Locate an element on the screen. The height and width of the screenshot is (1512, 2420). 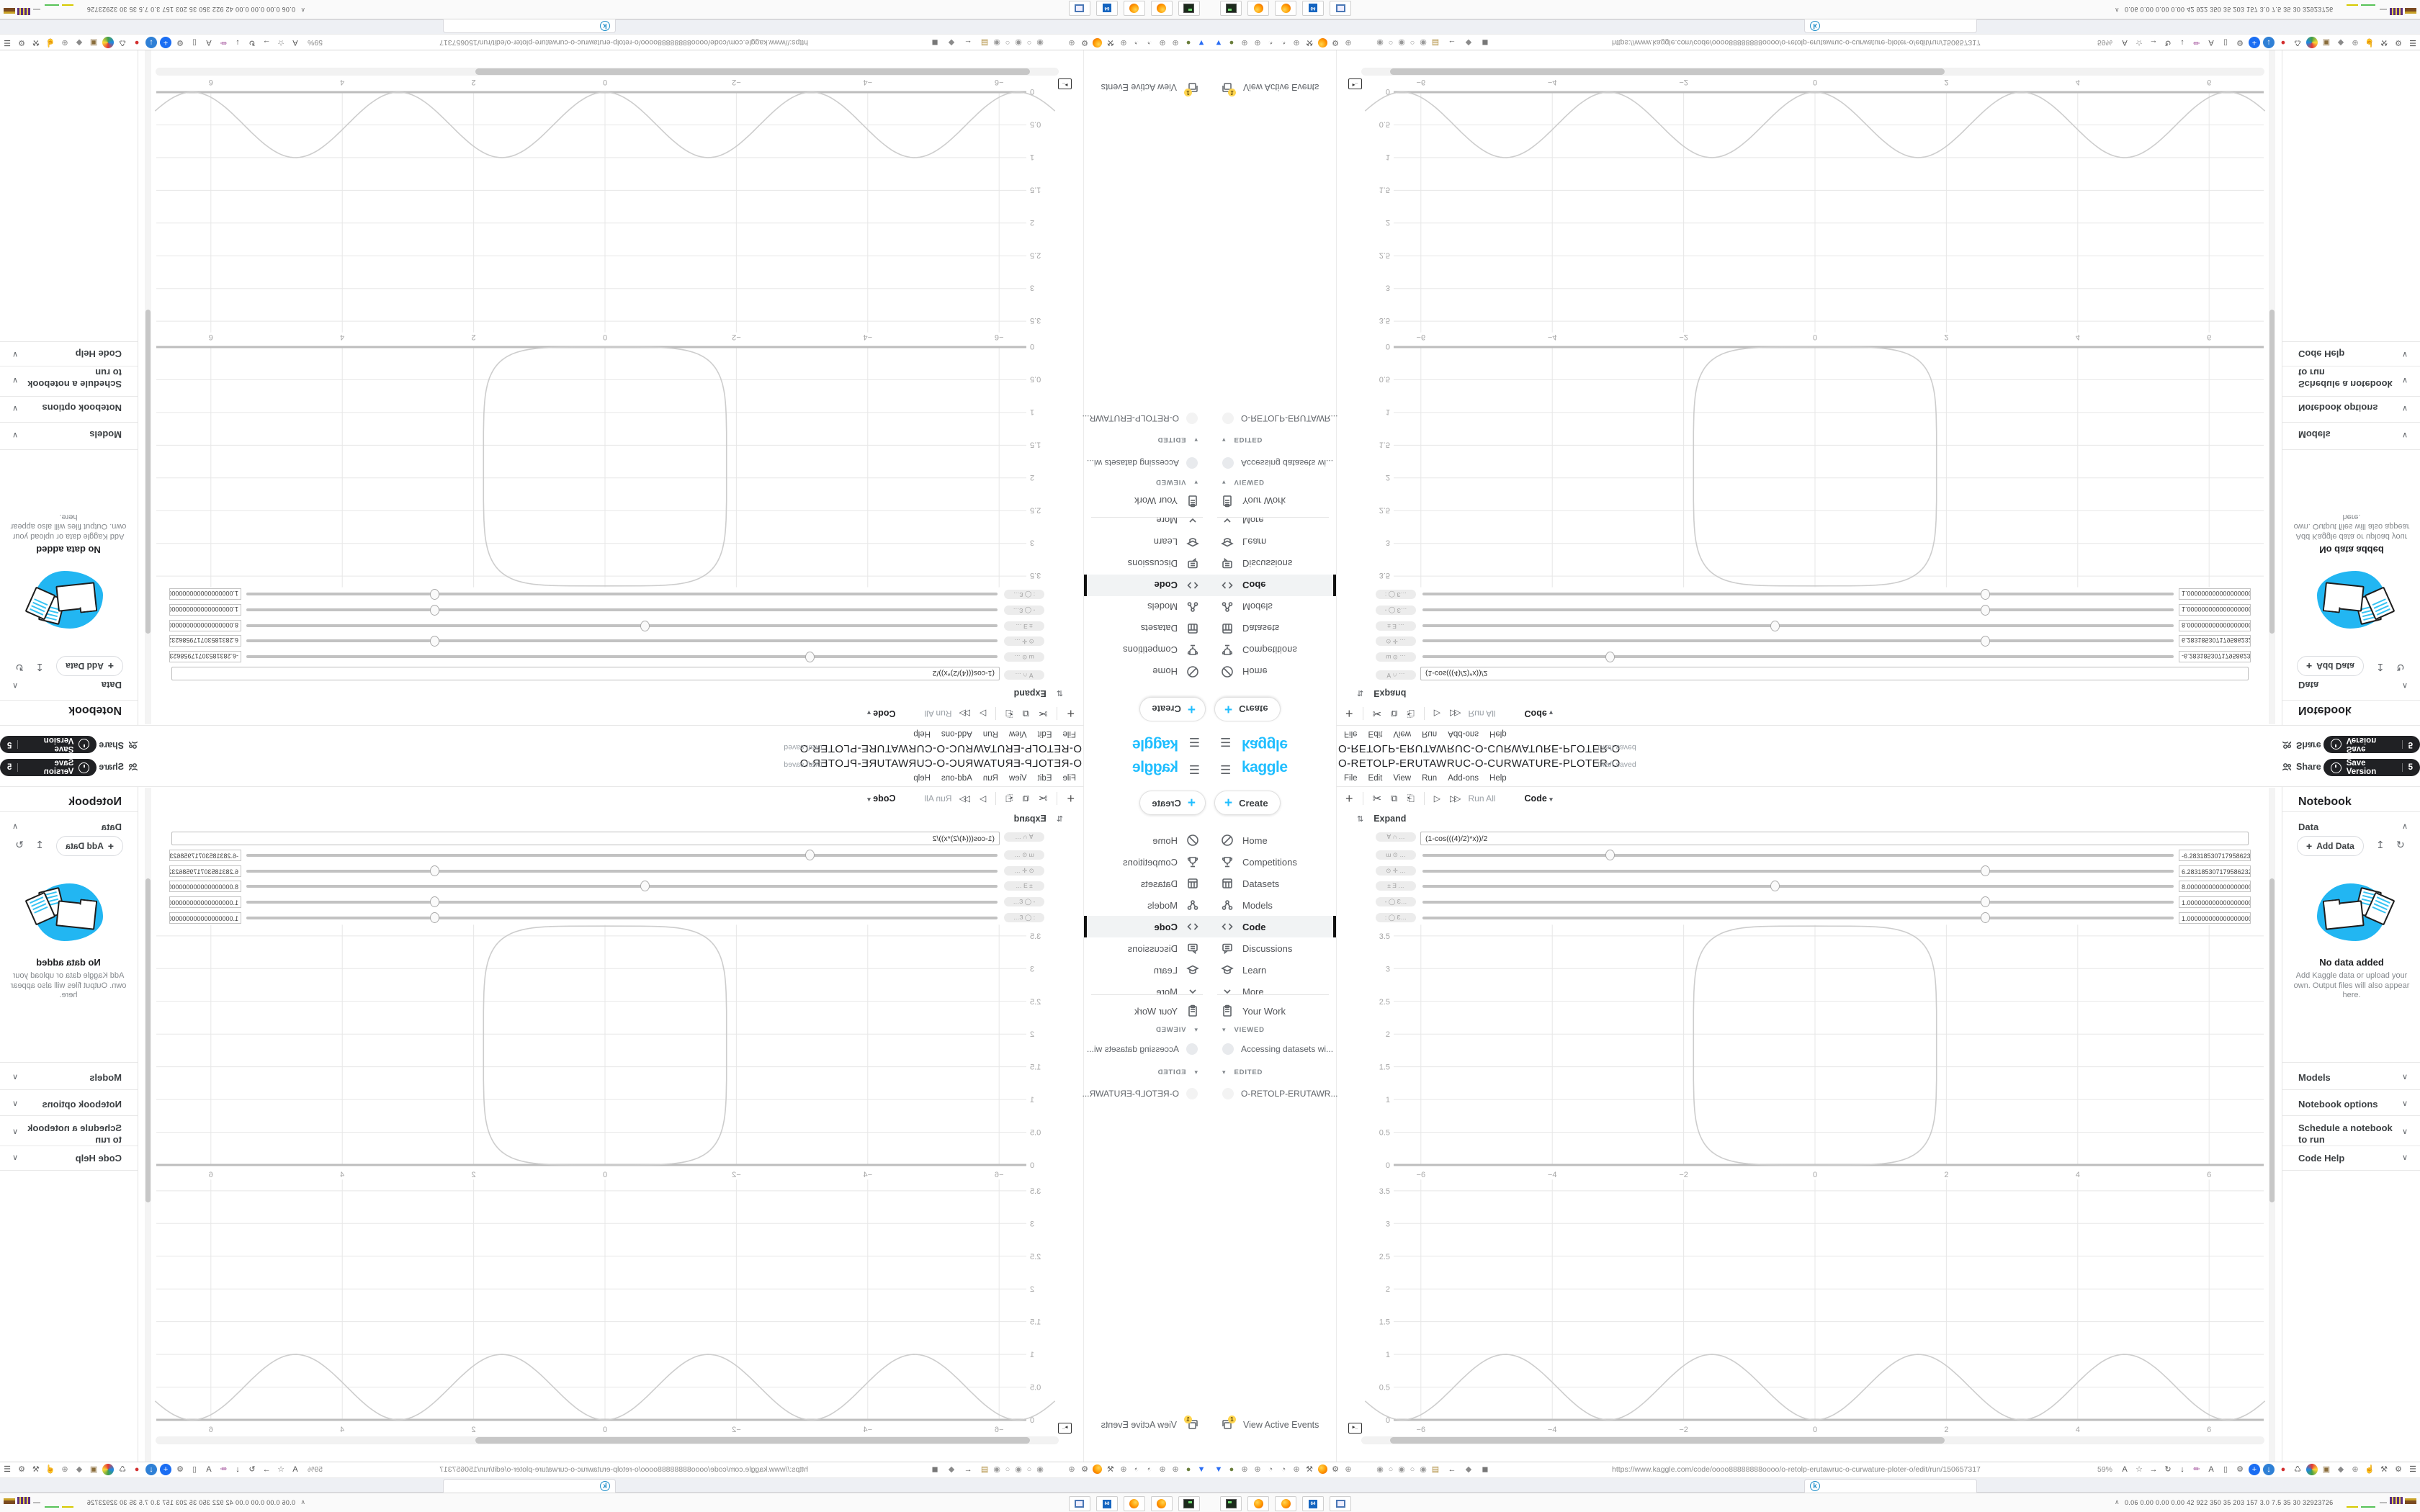
sidebar-item-learn: Learn is located at coordinates (1147, 542).